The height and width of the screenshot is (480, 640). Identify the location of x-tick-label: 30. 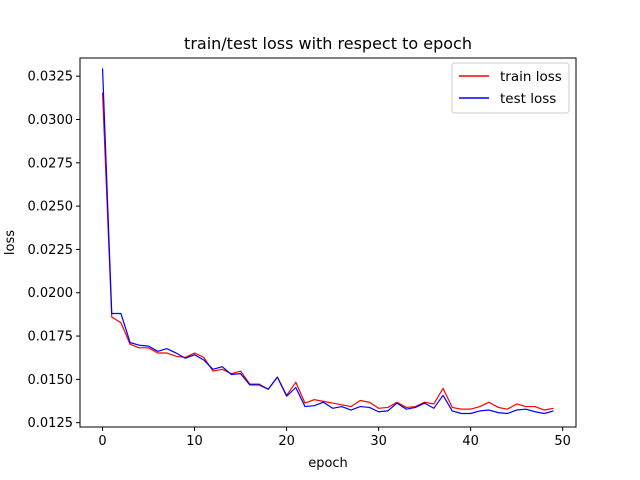
(378, 441).